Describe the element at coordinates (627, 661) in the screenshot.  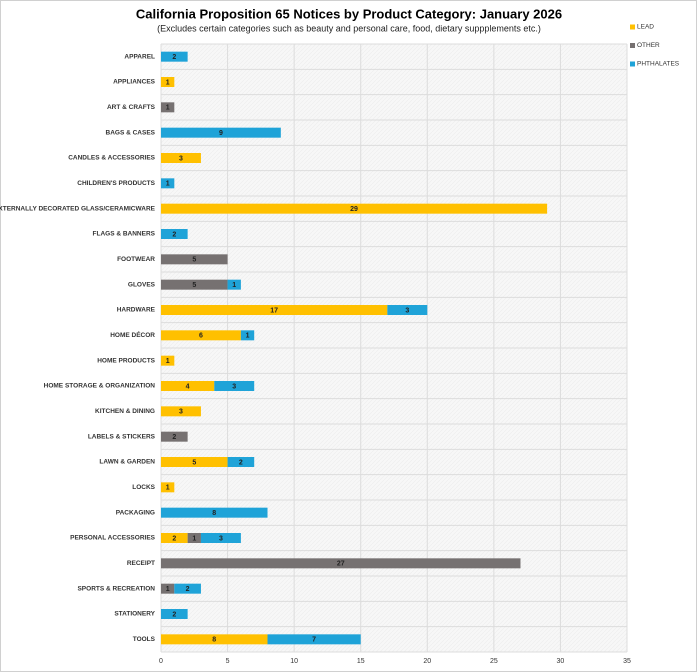
I see `x-tick-label: 35` at that location.